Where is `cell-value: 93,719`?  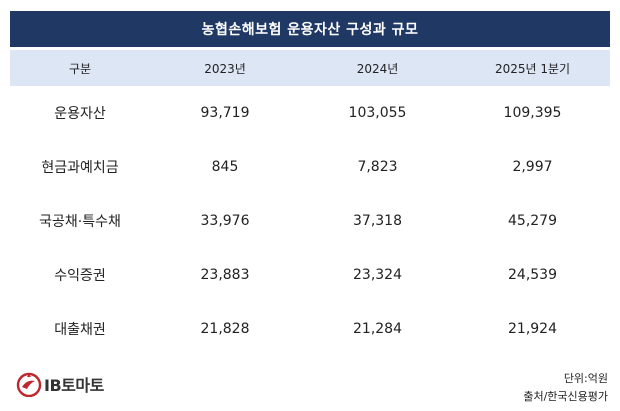
cell-value: 93,719 is located at coordinates (225, 113).